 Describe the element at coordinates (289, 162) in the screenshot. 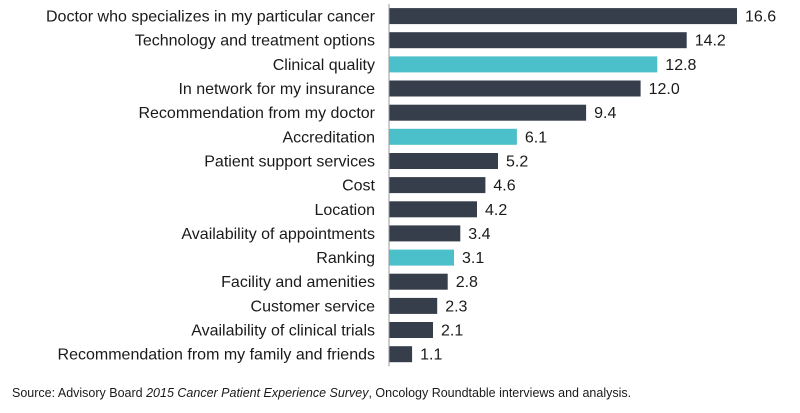

I see `category-label-6: Patient support services` at that location.